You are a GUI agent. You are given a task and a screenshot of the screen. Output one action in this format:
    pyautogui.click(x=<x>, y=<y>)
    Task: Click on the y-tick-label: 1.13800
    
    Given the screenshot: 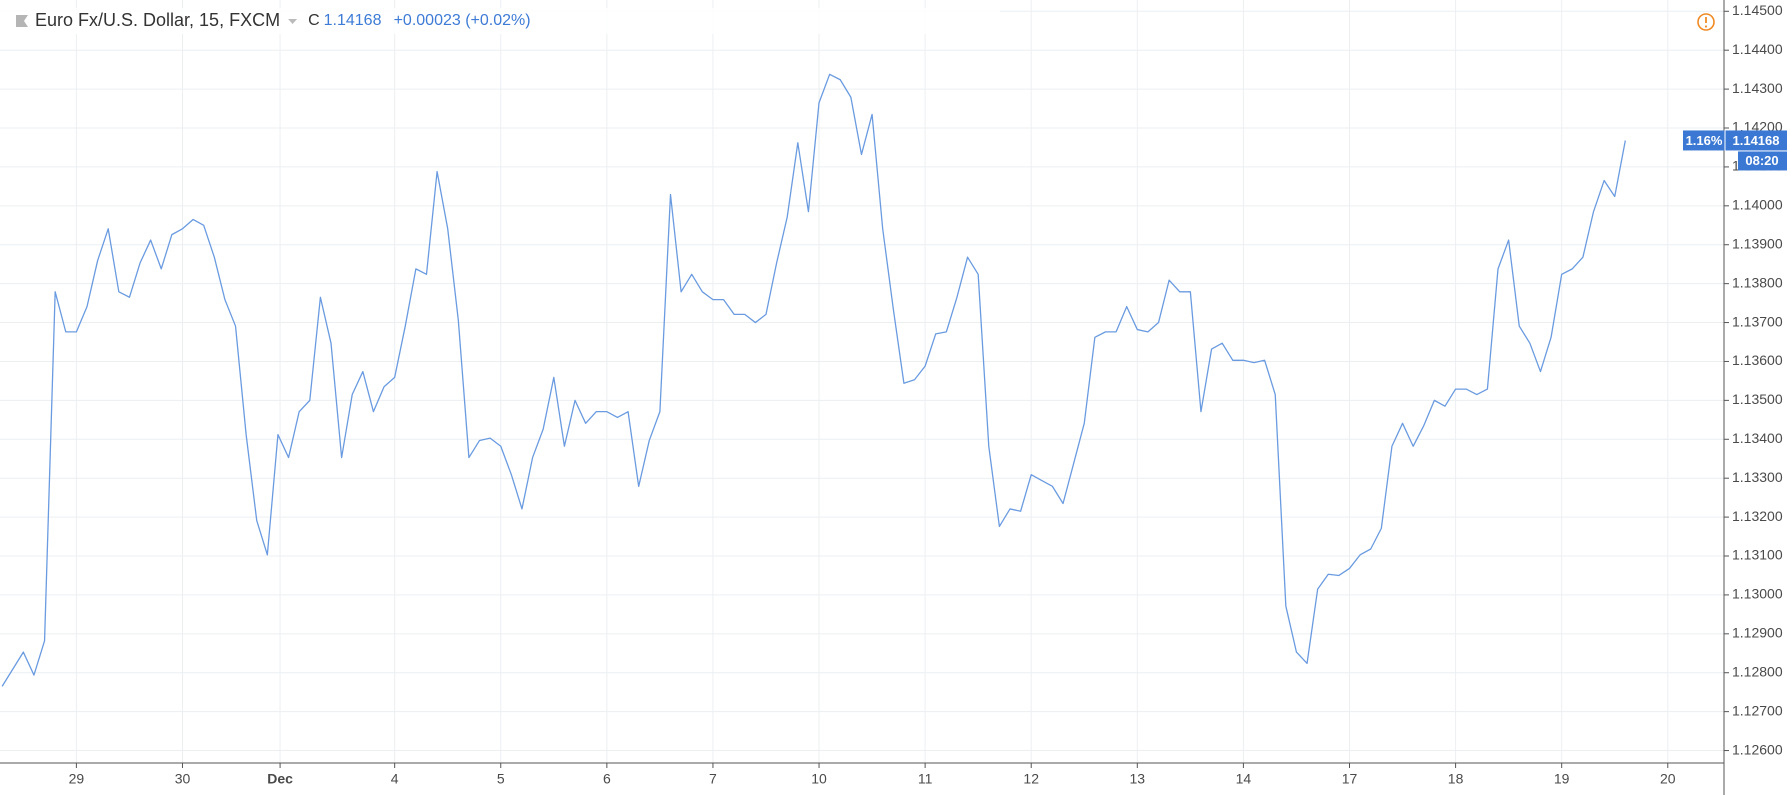 What is the action you would take?
    pyautogui.click(x=1757, y=282)
    